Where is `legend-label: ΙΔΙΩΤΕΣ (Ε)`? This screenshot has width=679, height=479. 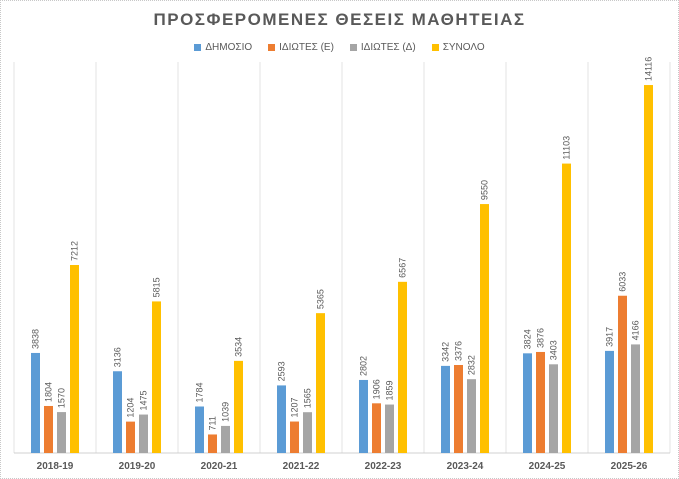
legend-label: ΙΔΙΩΤΕΣ (Ε) is located at coordinates (306, 47).